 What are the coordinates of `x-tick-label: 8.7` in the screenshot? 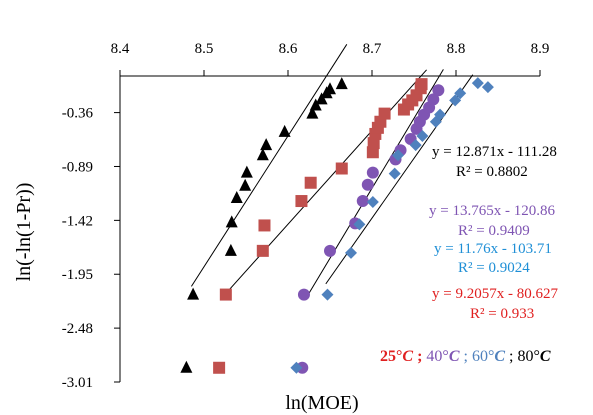 It's located at (372, 49).